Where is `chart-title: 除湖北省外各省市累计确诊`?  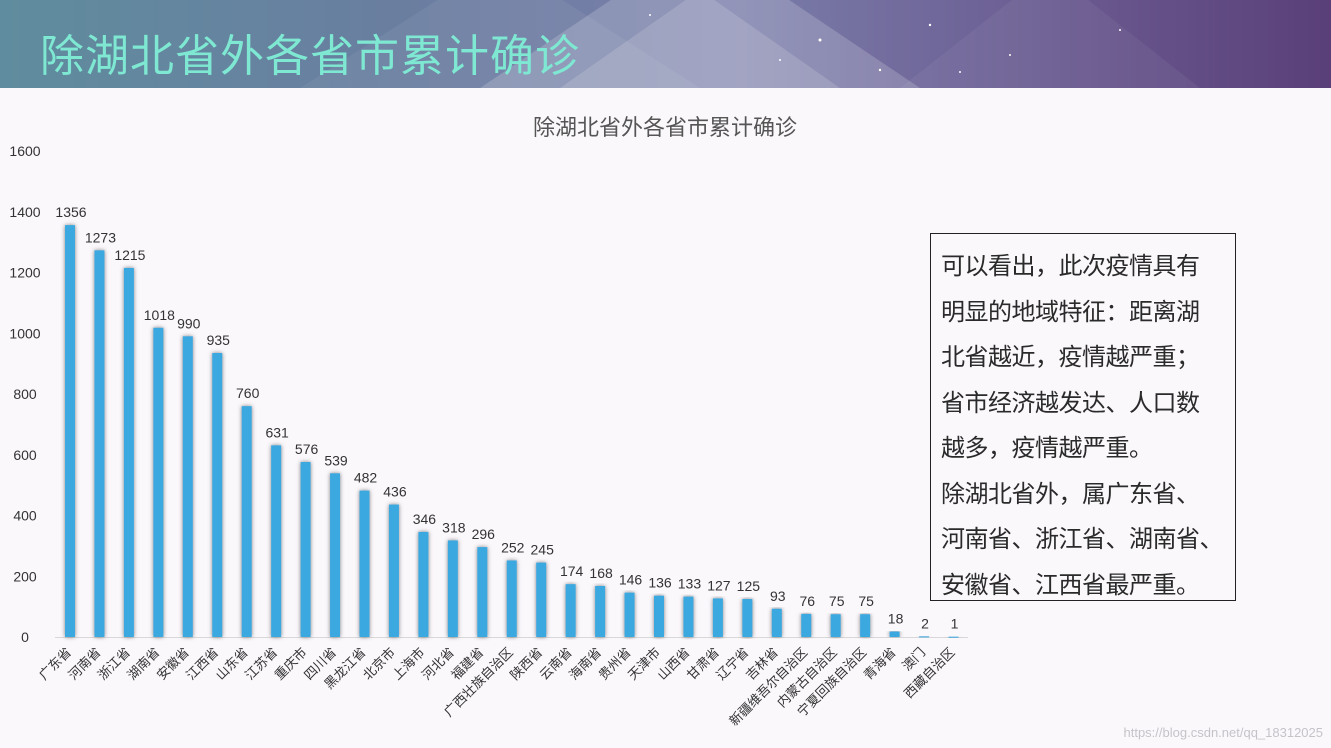 chart-title: 除湖北省外各省市累计确诊 is located at coordinates (665, 128).